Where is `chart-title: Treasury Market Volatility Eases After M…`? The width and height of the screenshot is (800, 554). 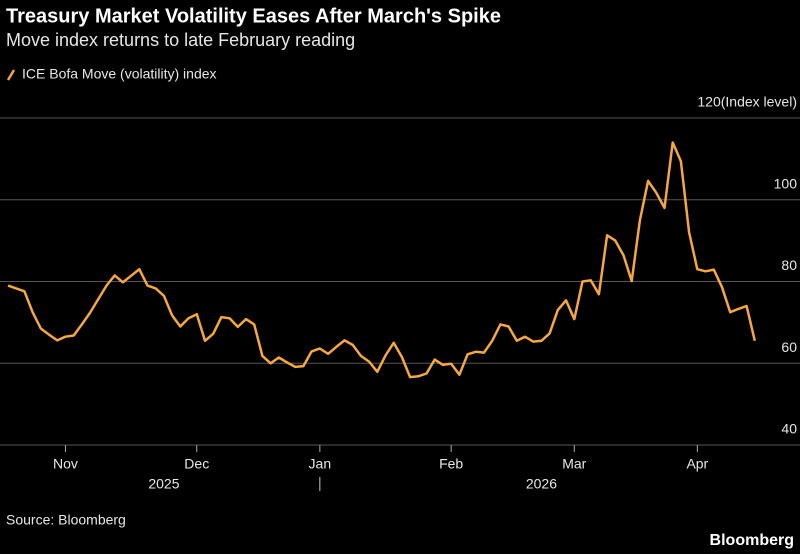 chart-title: Treasury Market Volatility Eases After M… is located at coordinates (253, 16).